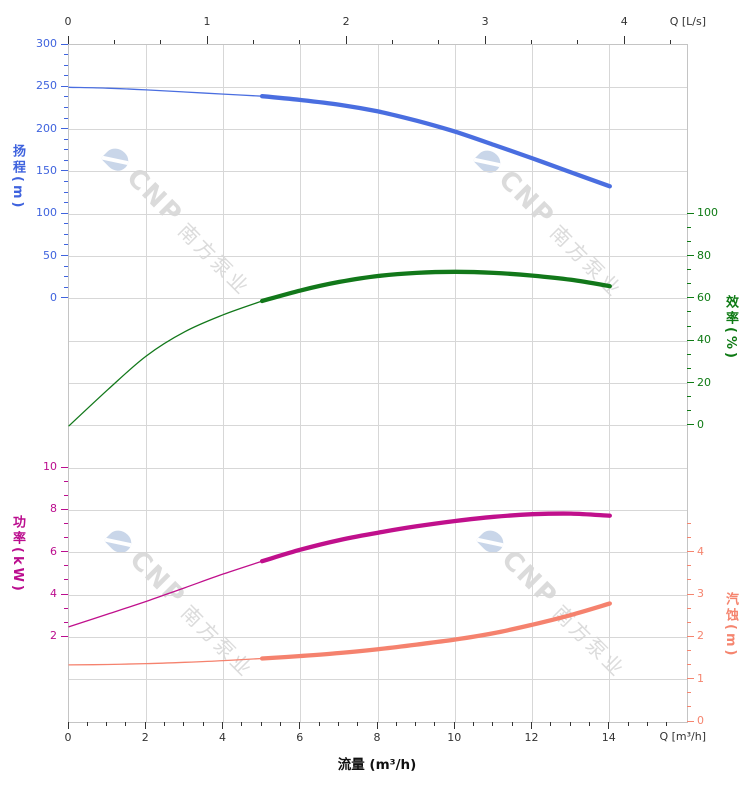 The image size is (752, 797). I want to click on bottom-axis-tick-label: 14, so click(608, 737).